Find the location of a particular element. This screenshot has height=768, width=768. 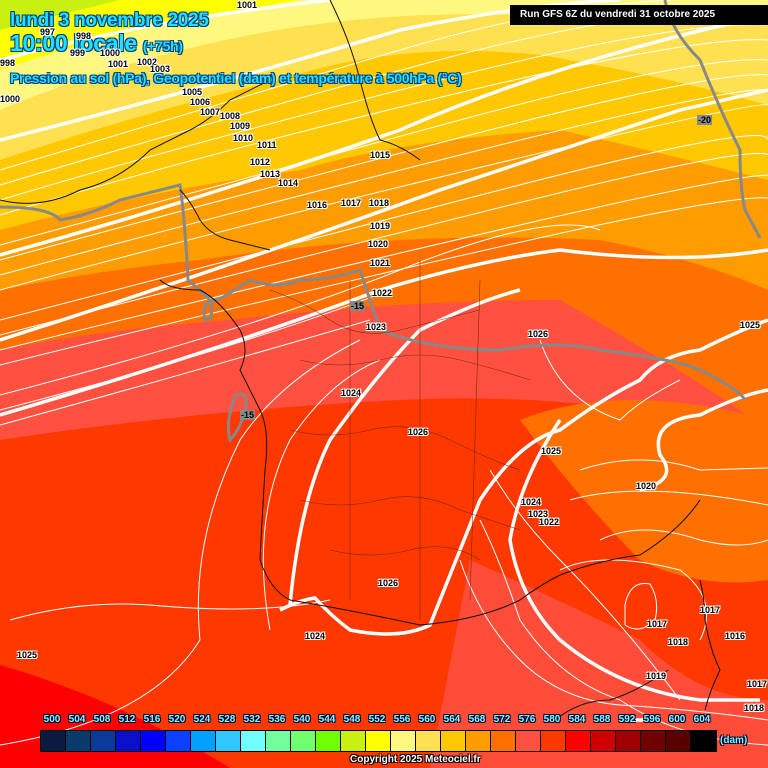

pressure-label: 1006 is located at coordinates (200, 102).